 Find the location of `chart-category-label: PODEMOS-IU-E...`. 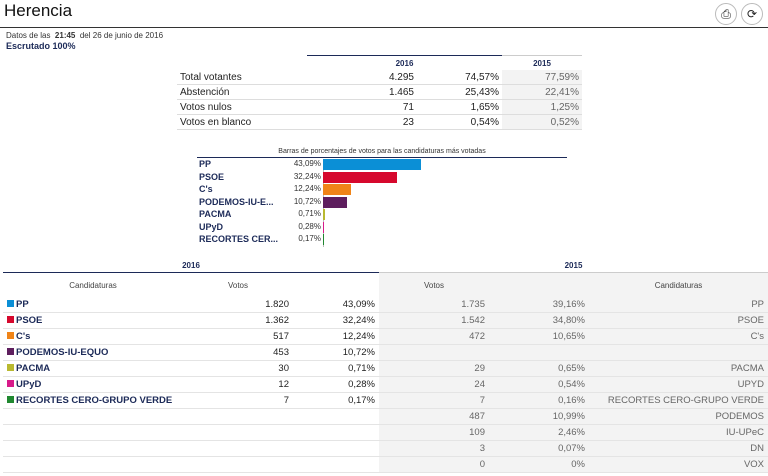

chart-category-label: PODEMOS-IU-E... is located at coordinates (236, 201).